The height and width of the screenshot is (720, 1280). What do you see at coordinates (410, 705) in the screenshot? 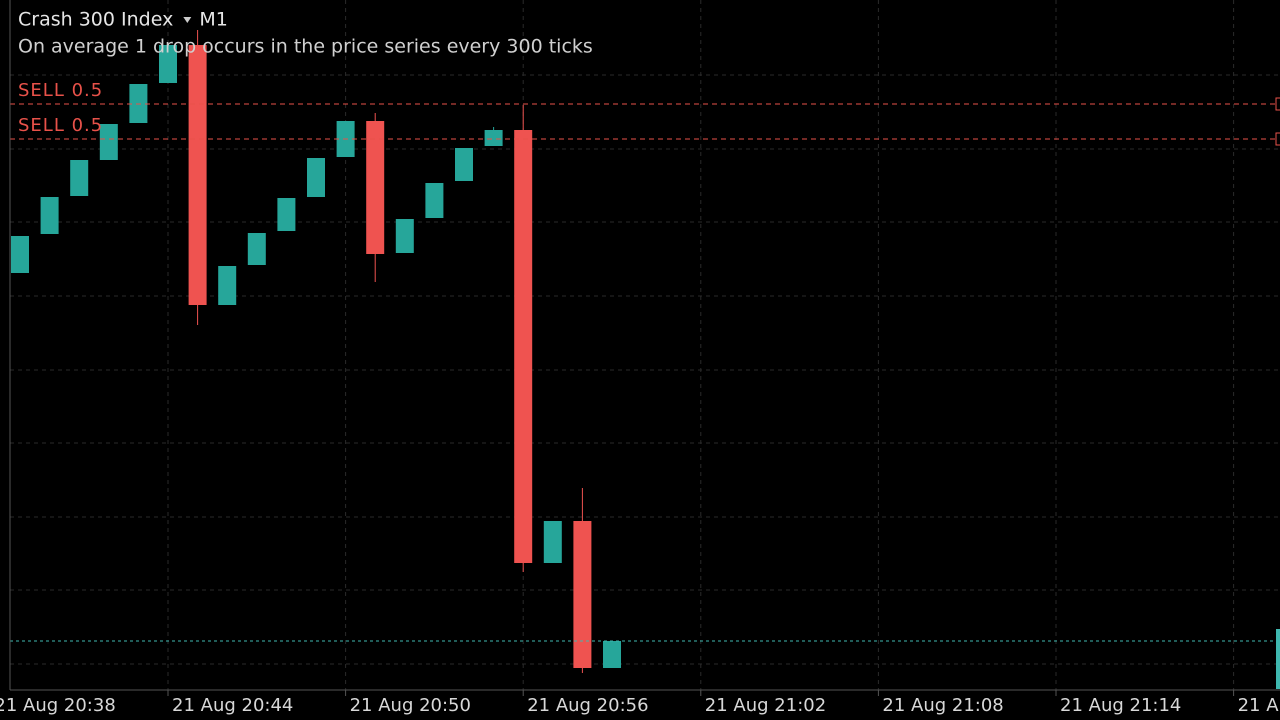
I see `x-tick-label: 21 Aug 20:50` at bounding box center [410, 705].